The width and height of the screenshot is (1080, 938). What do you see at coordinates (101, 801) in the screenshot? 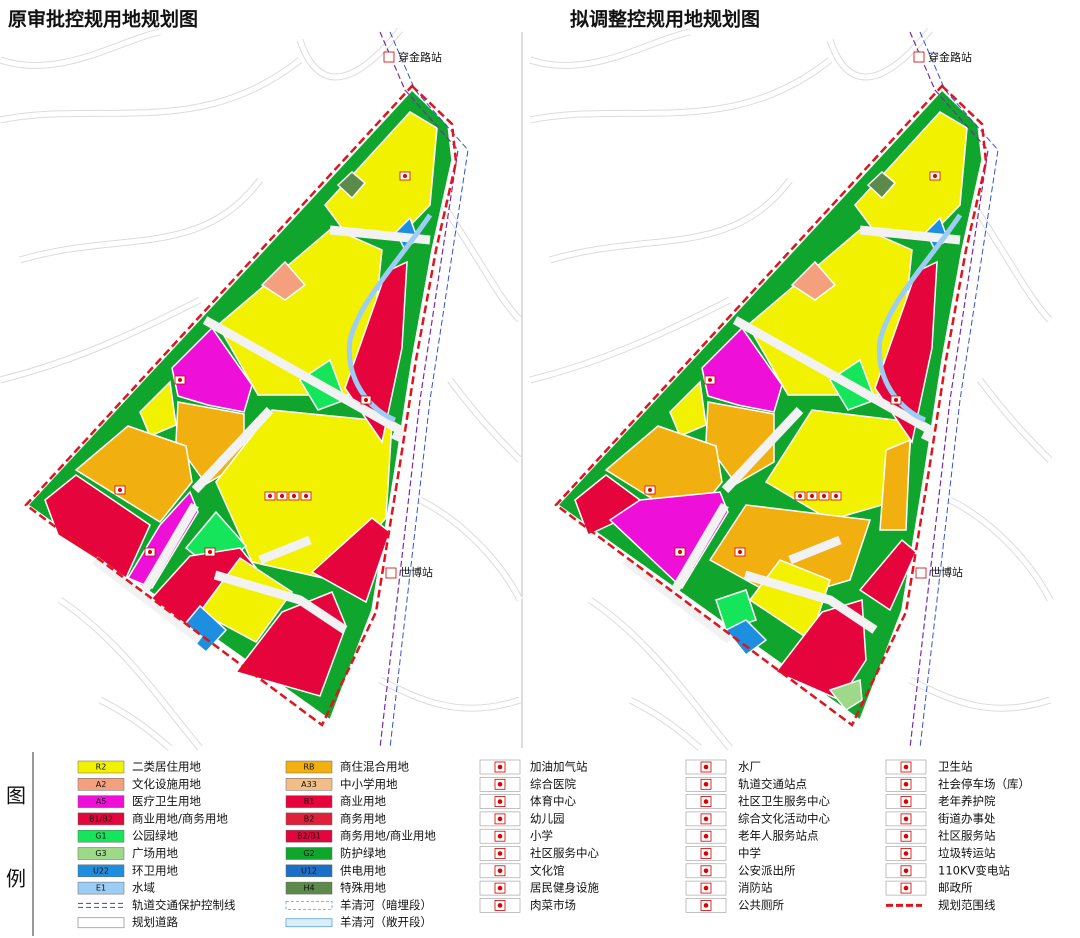
I see `legend-code: A5` at bounding box center [101, 801].